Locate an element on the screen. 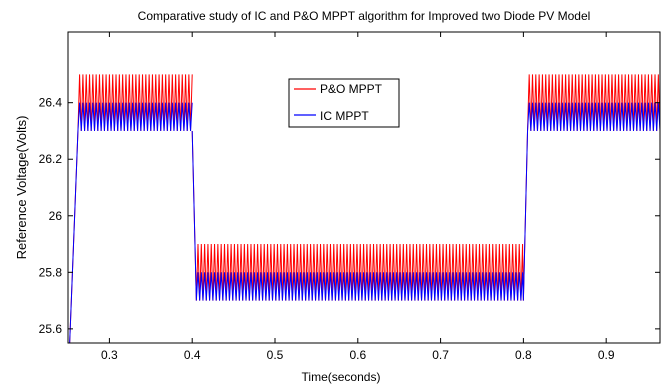  legend: P&O MPPT IC MPPT is located at coordinates (344, 103).